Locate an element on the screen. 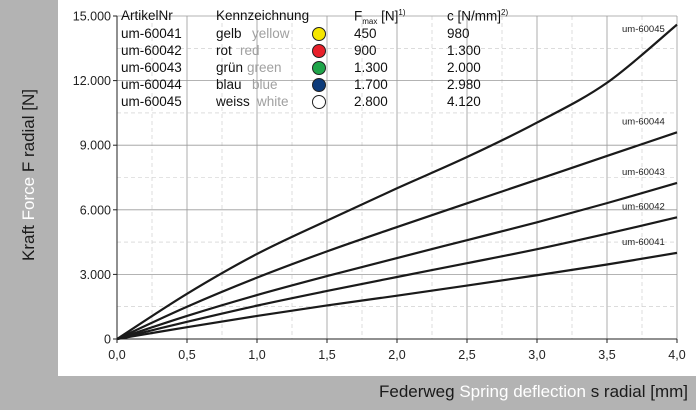 This screenshot has height=410, width=696. white-swatch-icon is located at coordinates (319, 102).